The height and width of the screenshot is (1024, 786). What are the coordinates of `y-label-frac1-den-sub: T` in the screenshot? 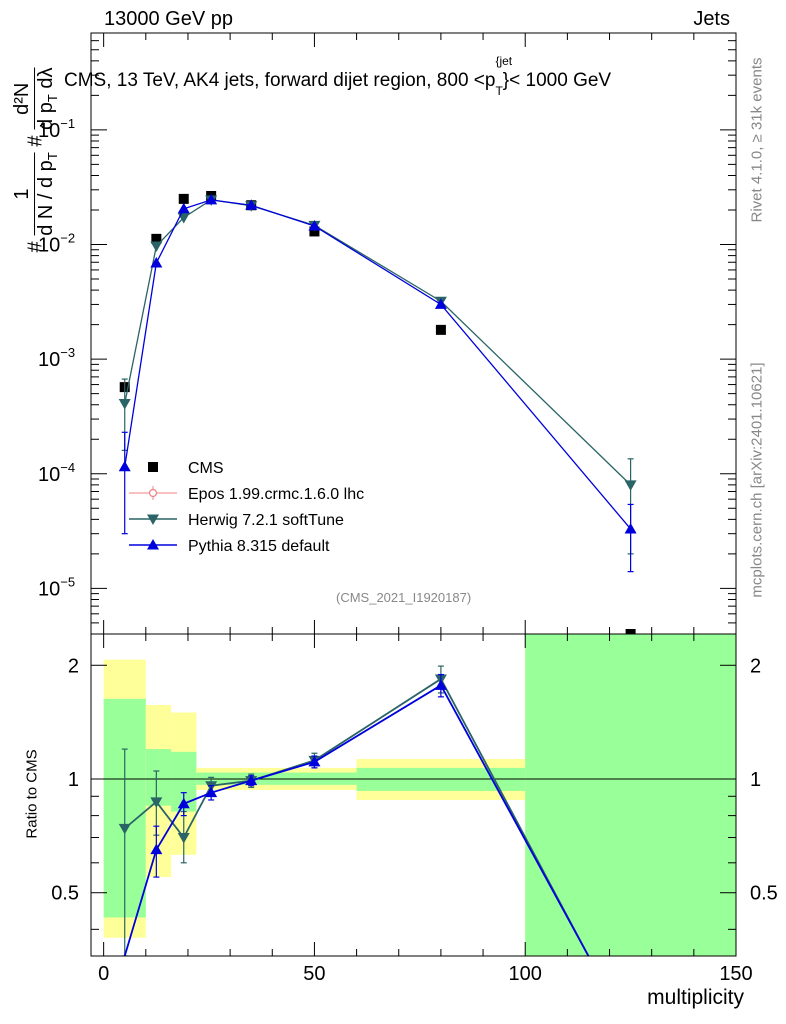 It's located at (53, 156).